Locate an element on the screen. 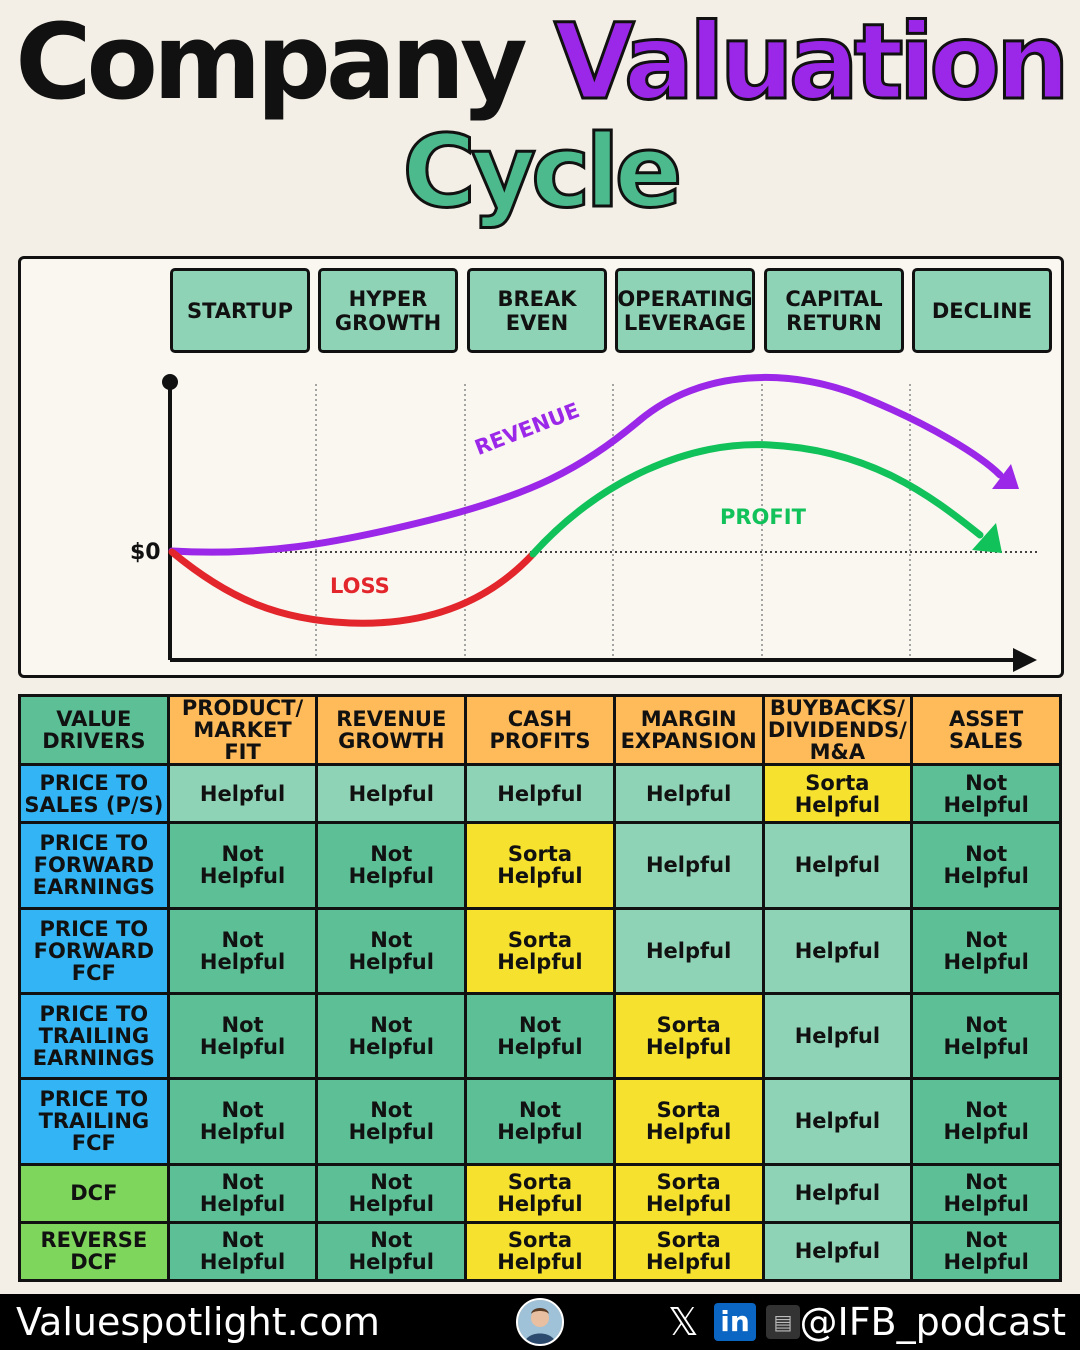  row-label: PRICE TO TRAILING FCF is located at coordinates (94, 1121).